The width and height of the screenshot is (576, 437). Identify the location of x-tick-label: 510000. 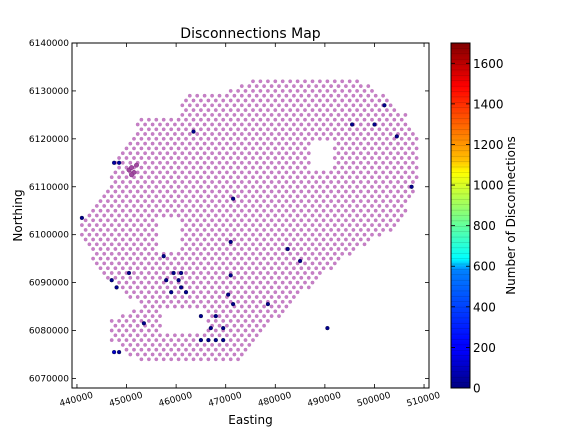
(424, 400).